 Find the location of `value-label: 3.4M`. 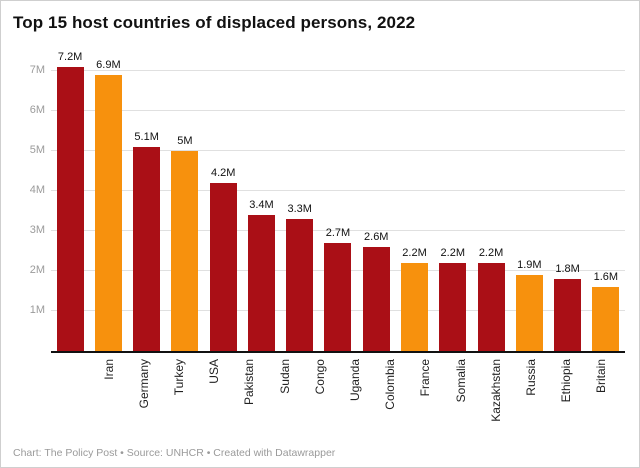

value-label: 3.4M is located at coordinates (261, 205).